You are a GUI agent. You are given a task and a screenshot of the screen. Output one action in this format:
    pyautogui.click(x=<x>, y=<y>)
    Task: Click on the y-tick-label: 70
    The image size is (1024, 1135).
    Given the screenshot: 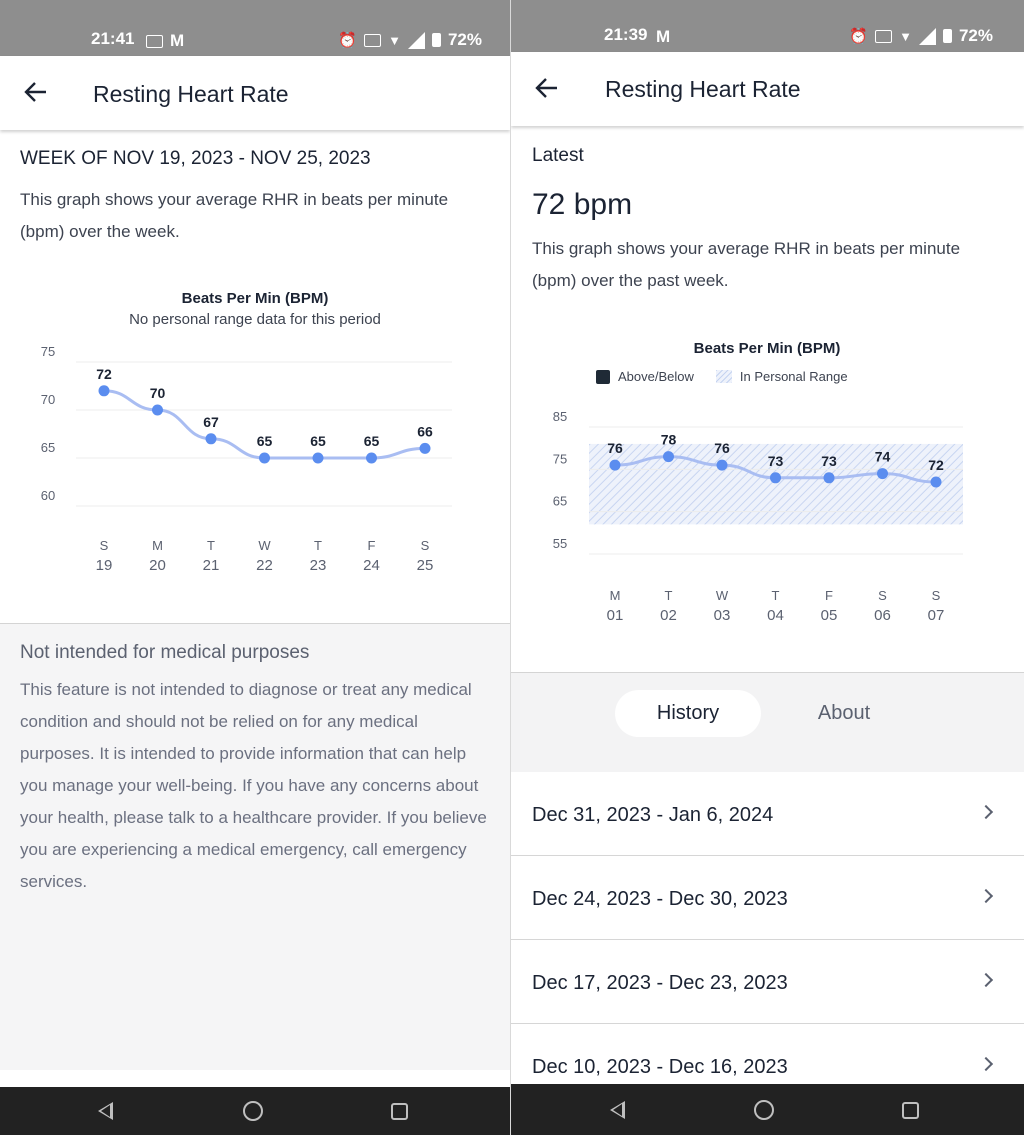 What is the action you would take?
    pyautogui.click(x=48, y=399)
    